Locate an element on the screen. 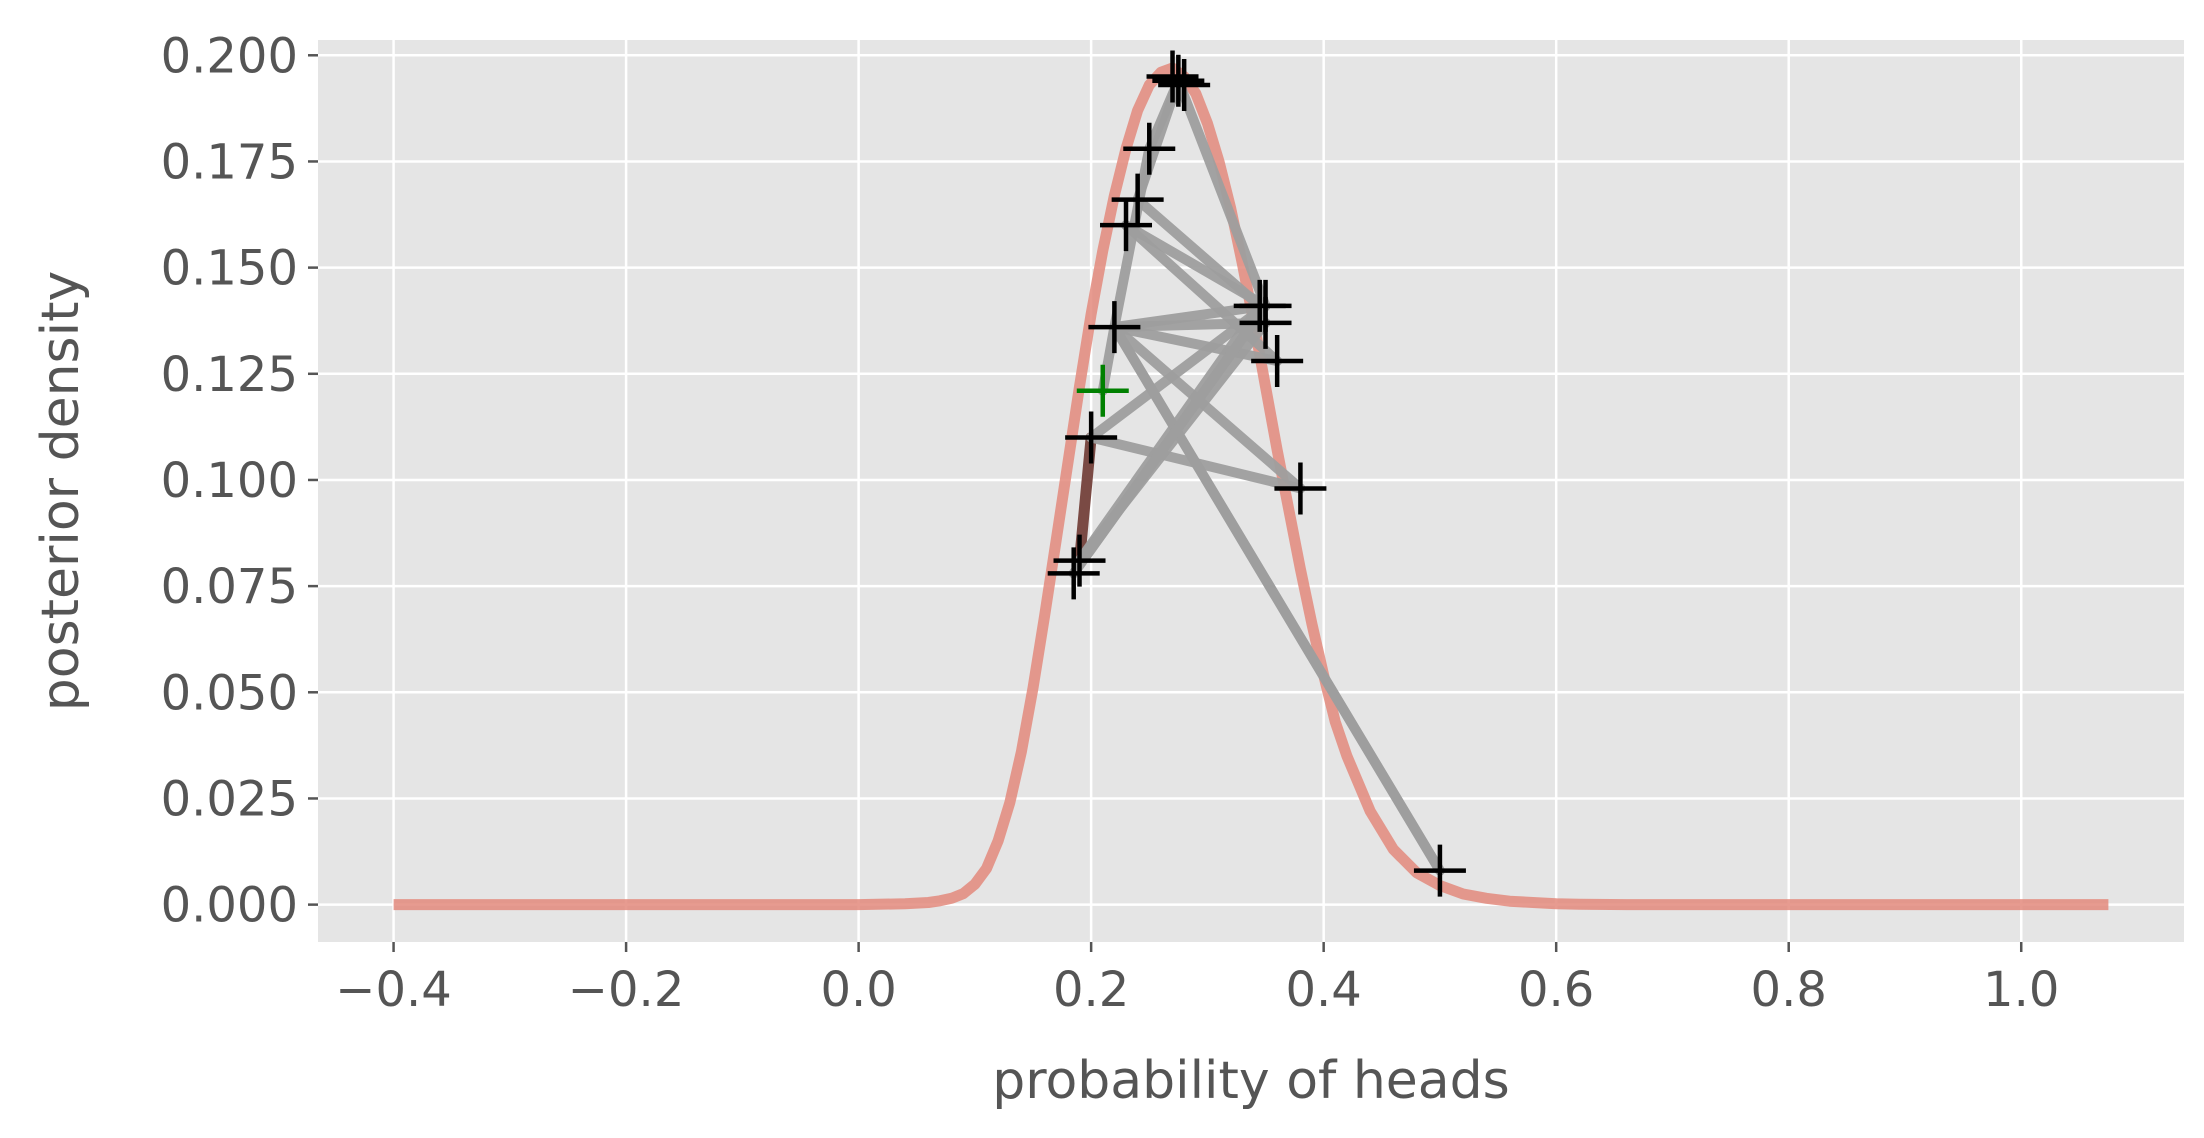 The width and height of the screenshot is (2204, 1138). x-tick-label: 0.2 is located at coordinates (1091, 990).